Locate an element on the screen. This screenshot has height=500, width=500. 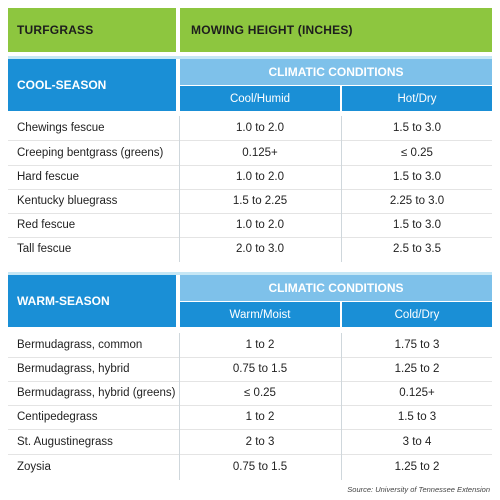
grass-name: Chewings fescue is located at coordinates (61, 128).